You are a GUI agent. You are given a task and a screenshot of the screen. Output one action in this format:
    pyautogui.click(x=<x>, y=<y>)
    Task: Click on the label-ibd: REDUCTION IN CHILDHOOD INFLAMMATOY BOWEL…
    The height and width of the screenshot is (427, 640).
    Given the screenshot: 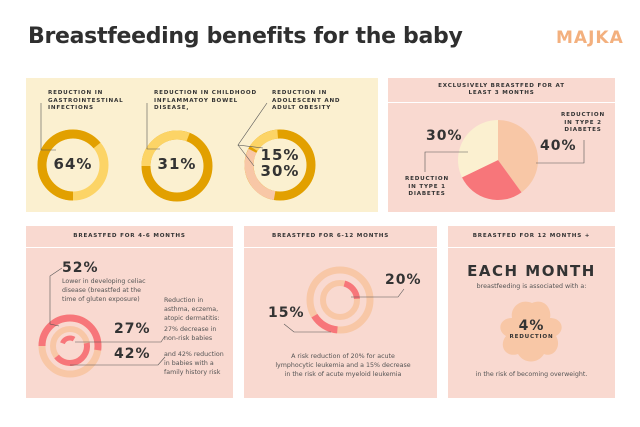 What is the action you would take?
    pyautogui.click(x=205, y=100)
    